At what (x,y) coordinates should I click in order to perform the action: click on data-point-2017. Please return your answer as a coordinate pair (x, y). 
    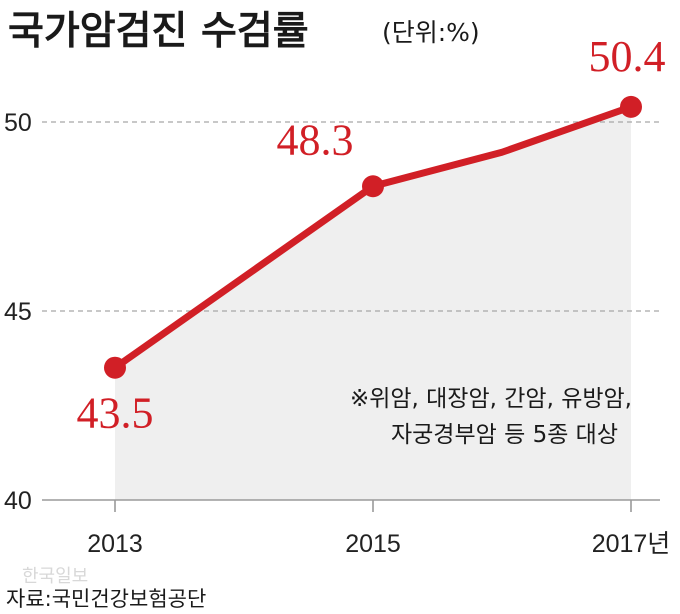
    Looking at the image, I should click on (631, 106).